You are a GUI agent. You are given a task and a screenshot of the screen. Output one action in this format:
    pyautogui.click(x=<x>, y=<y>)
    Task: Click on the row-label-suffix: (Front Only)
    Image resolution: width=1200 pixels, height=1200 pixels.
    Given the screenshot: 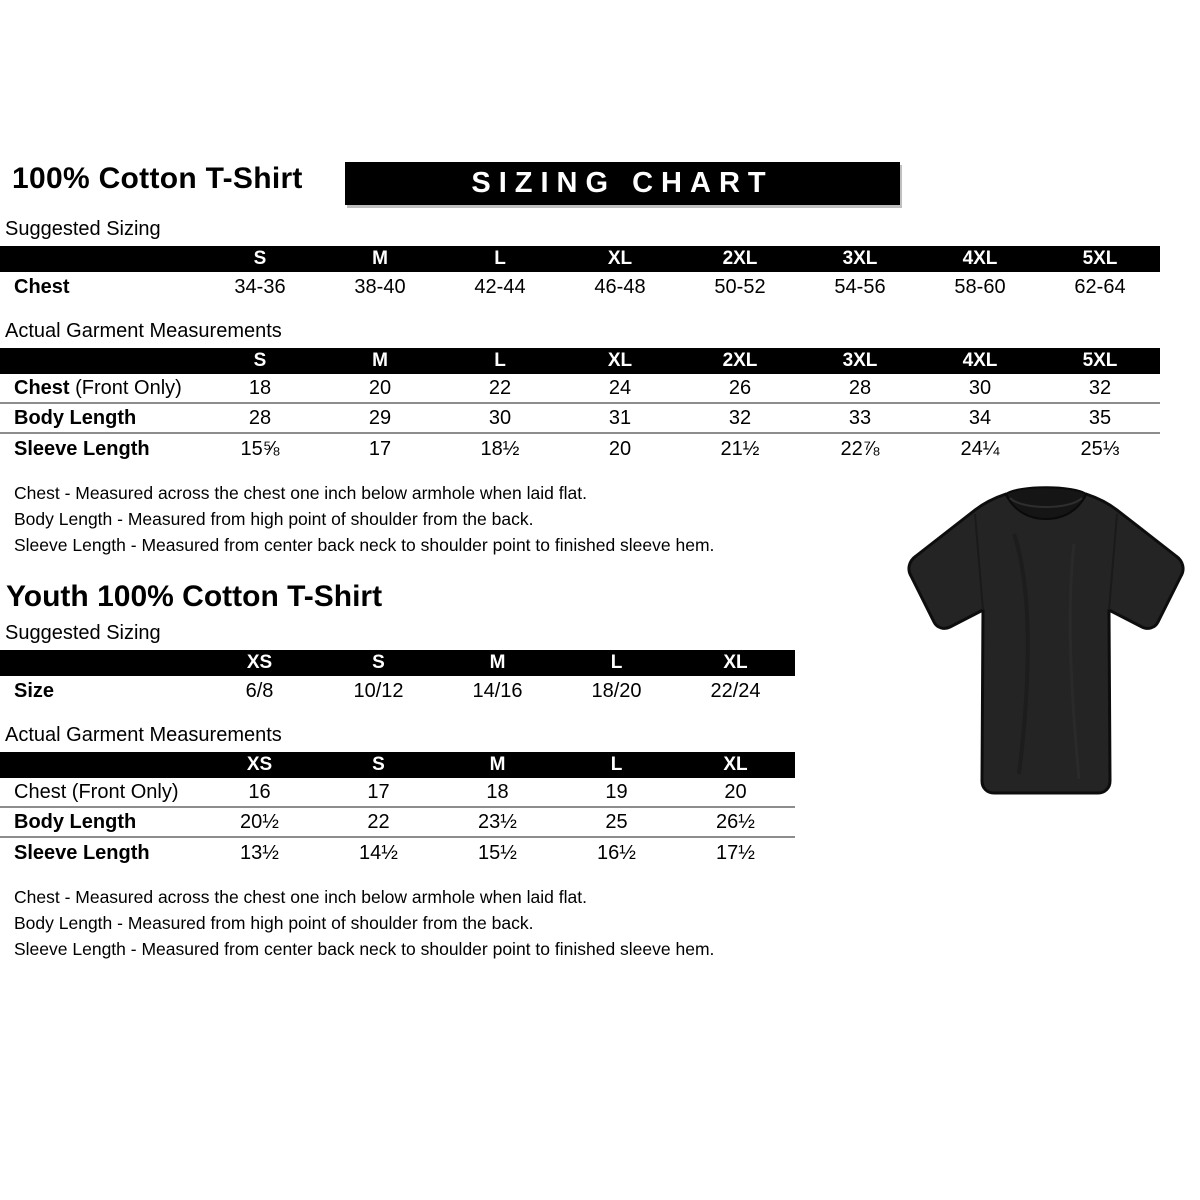 What is the action you would take?
    pyautogui.click(x=128, y=387)
    